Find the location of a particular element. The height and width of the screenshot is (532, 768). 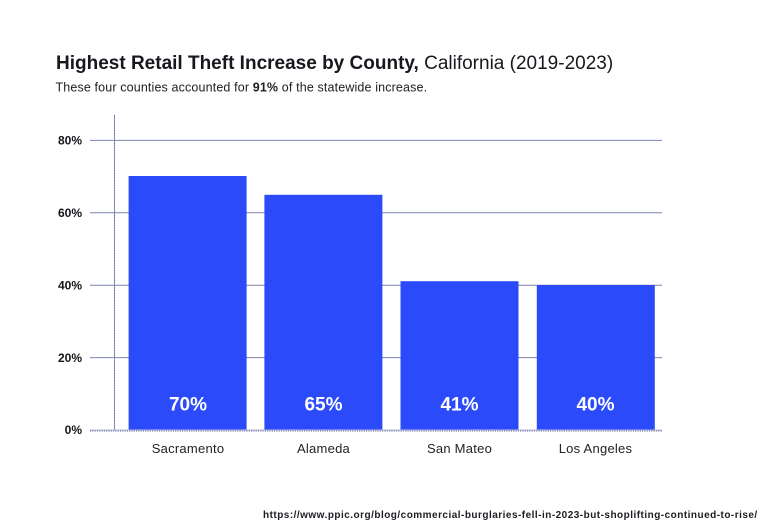

svg-text: Alameda is located at coordinates (324, 448).